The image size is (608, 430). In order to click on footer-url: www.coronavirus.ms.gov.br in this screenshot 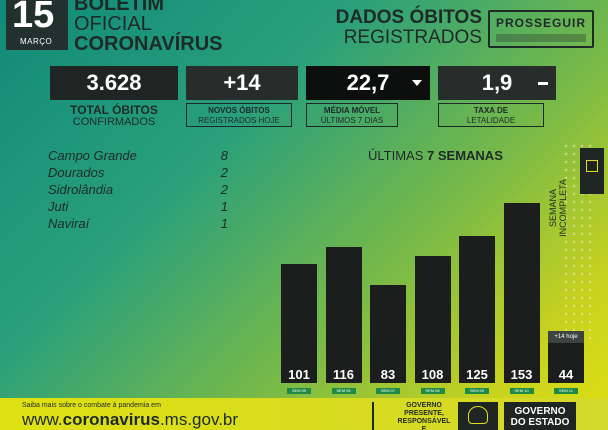, I will do `click(130, 420)`.